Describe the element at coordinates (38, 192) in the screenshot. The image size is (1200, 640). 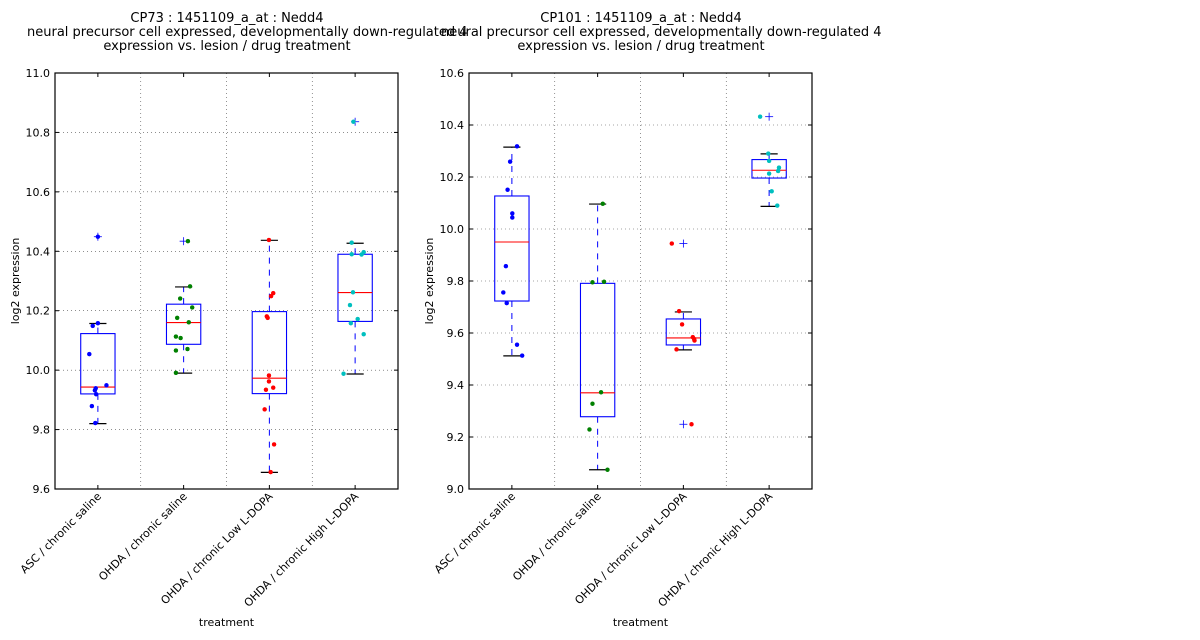
I see `y-tick-label: 10.6` at that location.